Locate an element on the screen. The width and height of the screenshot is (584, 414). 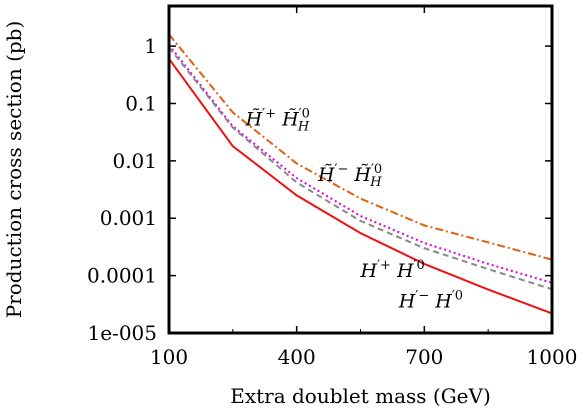
y-tick-label: 0.001 is located at coordinates (128, 218).